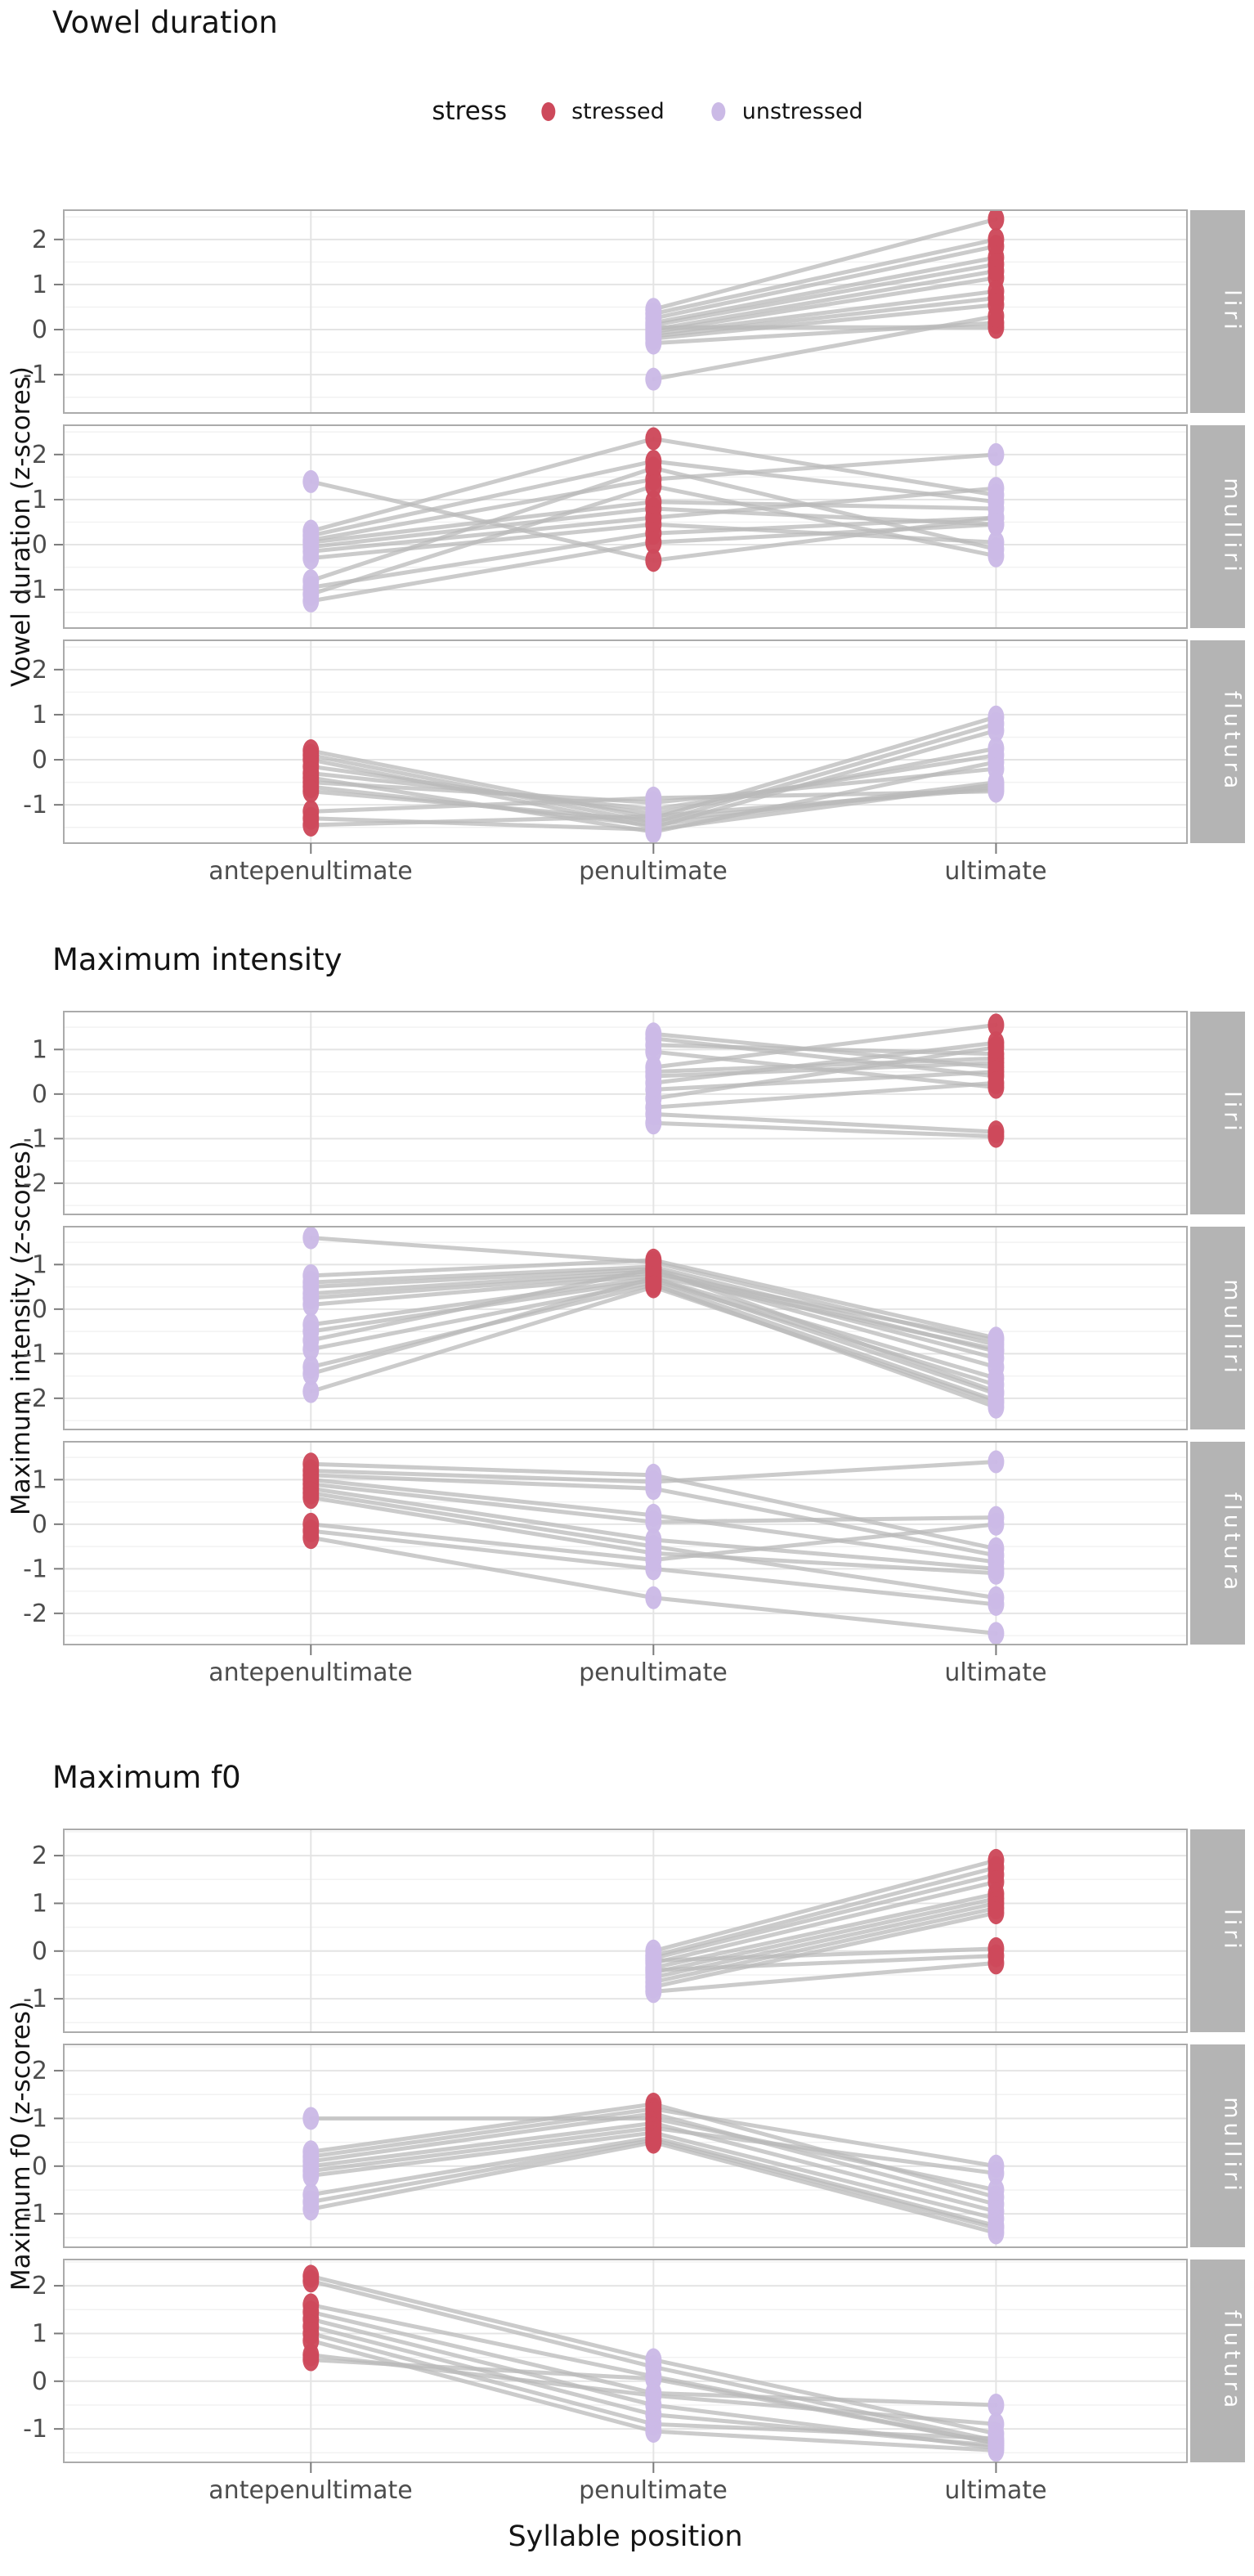 The width and height of the screenshot is (1254, 2576). What do you see at coordinates (634, 1113) in the screenshot?
I see `facet-panel-liri: 1 0 -1 -2 liri` at bounding box center [634, 1113].